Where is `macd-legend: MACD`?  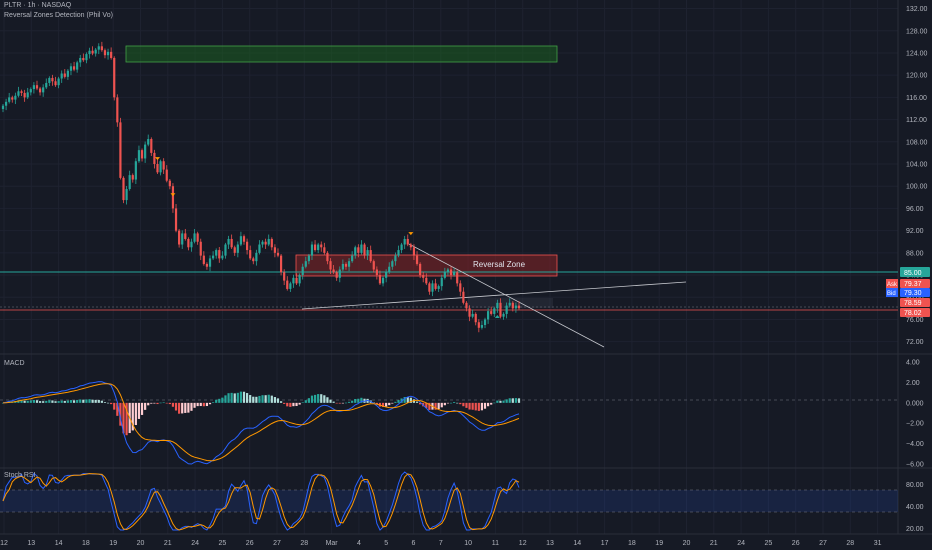
macd-legend: MACD is located at coordinates (14, 363).